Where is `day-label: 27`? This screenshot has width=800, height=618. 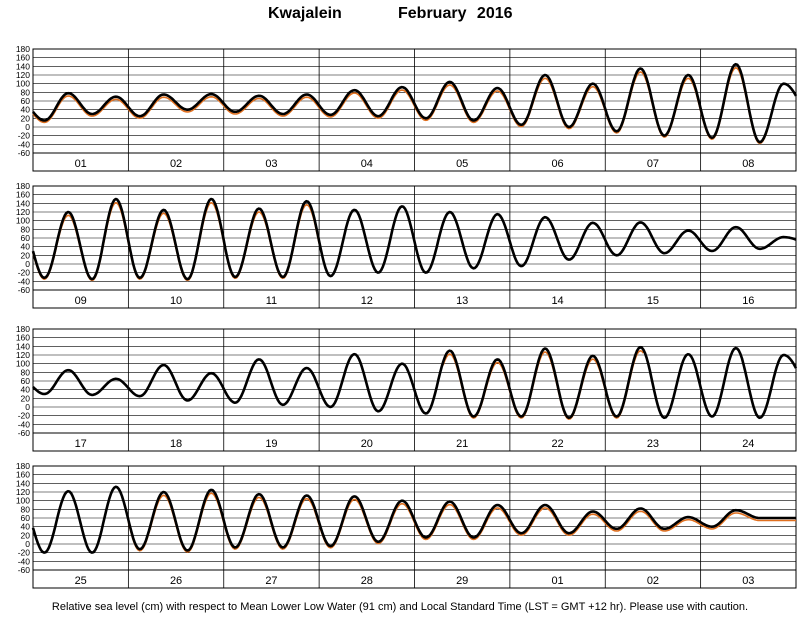
day-label: 27 is located at coordinates (271, 581).